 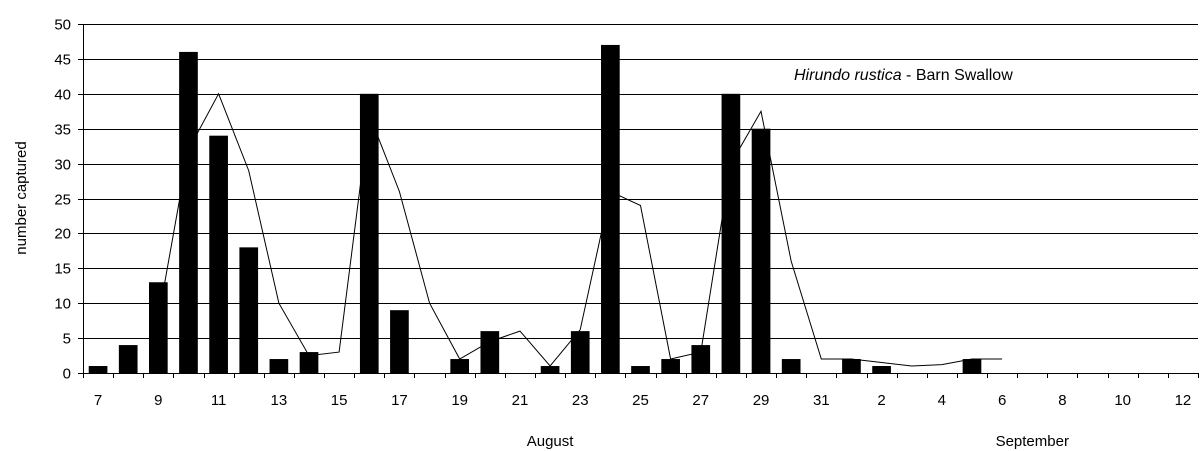 I want to click on y-tick-labels: 0 5 10 15 20 25 30 35 40 45 50, so click(x=62, y=200).